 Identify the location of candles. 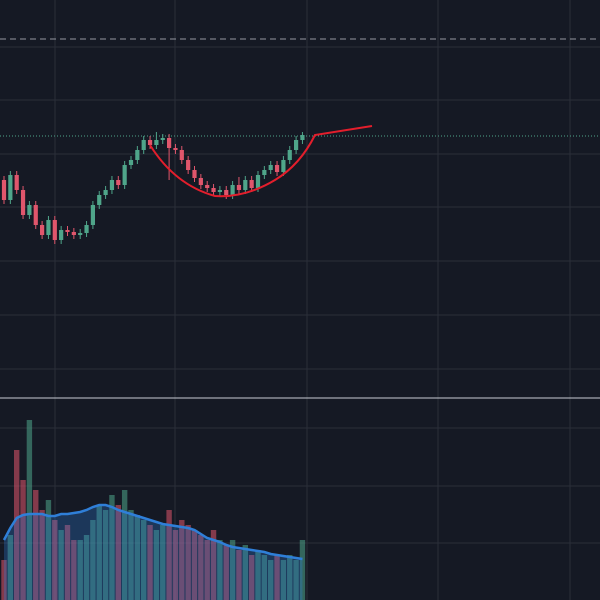
(153, 188).